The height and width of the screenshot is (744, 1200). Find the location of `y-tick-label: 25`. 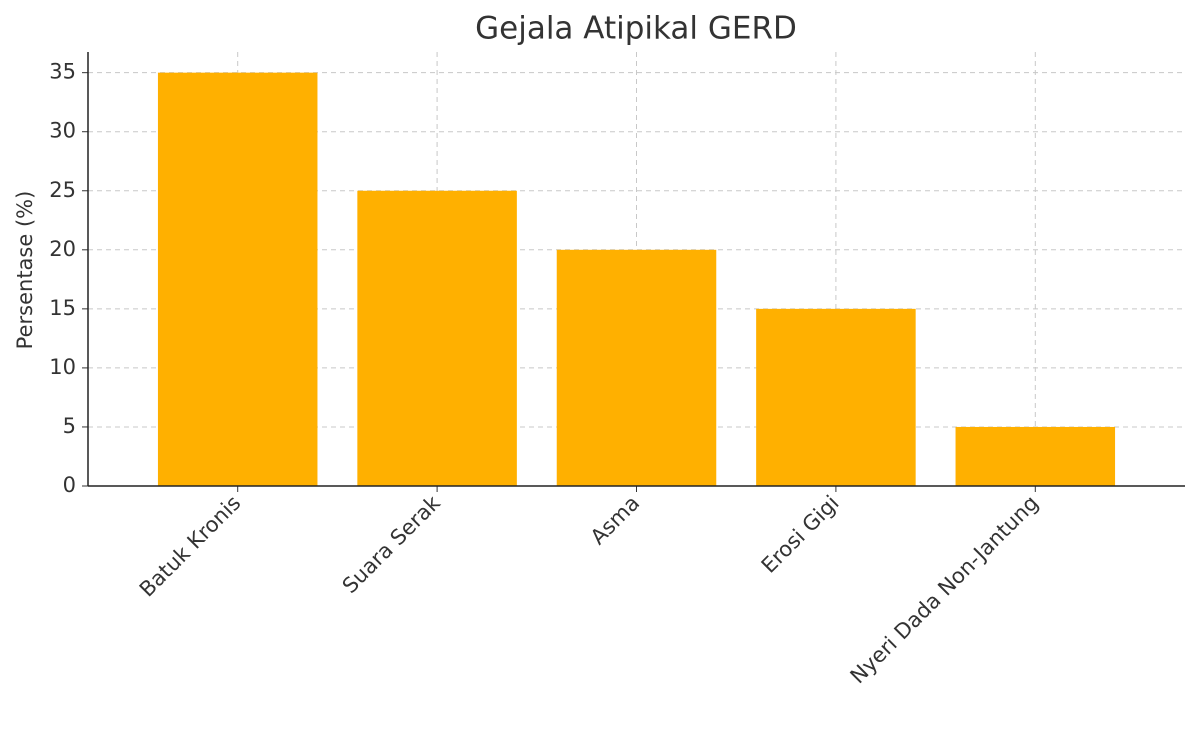

y-tick-label: 25 is located at coordinates (62, 190).